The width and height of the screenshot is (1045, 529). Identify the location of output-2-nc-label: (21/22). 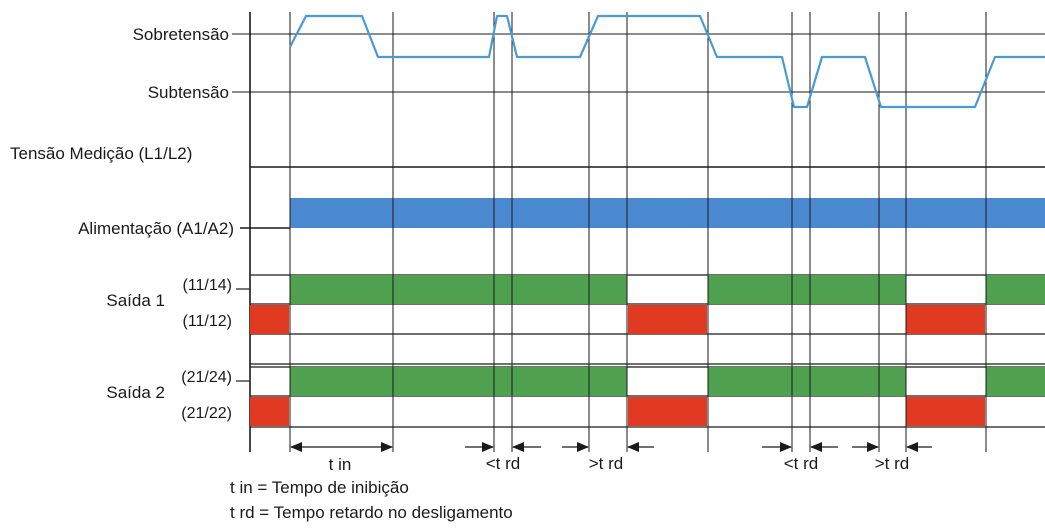
(206, 413).